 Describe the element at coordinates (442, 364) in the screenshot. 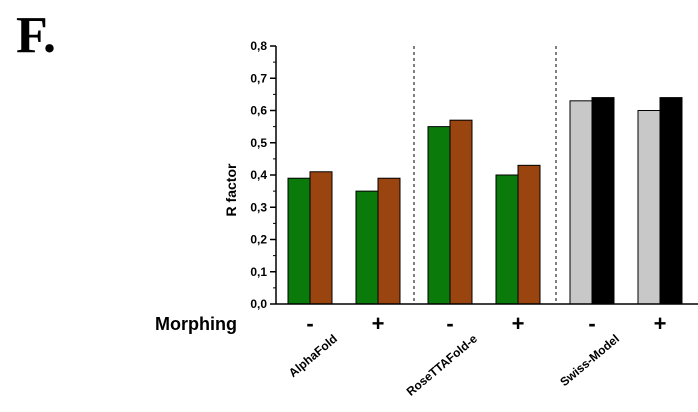

I see `group-label: RoseTTAFold-e` at that location.